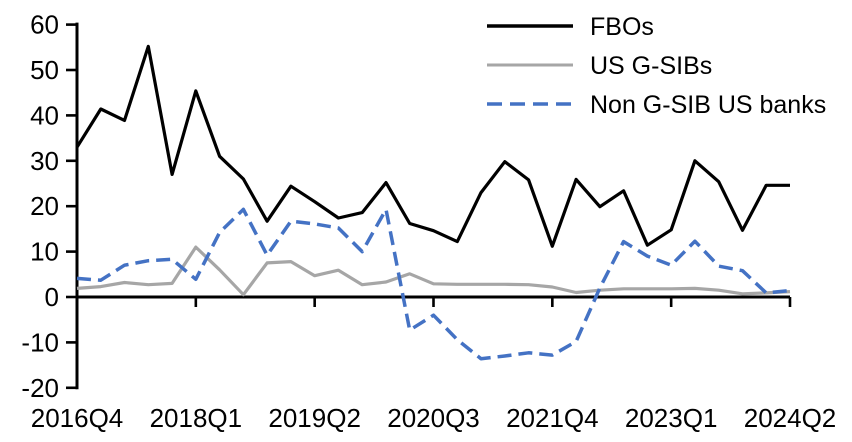 The width and height of the screenshot is (852, 442). Describe the element at coordinates (77, 418) in the screenshot. I see `x-tick-label-2016Q4: 2016Q4` at that location.